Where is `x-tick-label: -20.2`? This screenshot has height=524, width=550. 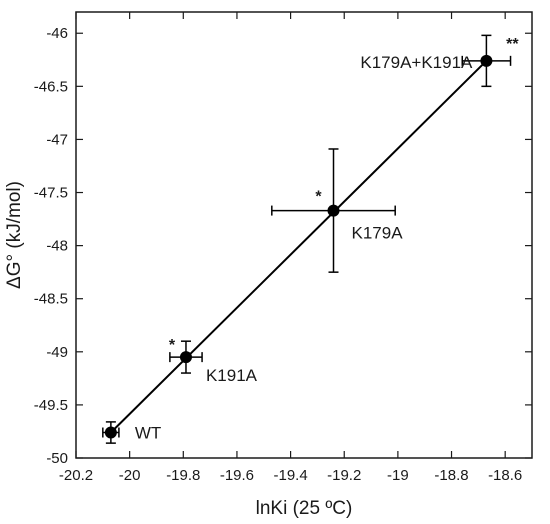
x-tick-label: -20.2 is located at coordinates (76, 475).